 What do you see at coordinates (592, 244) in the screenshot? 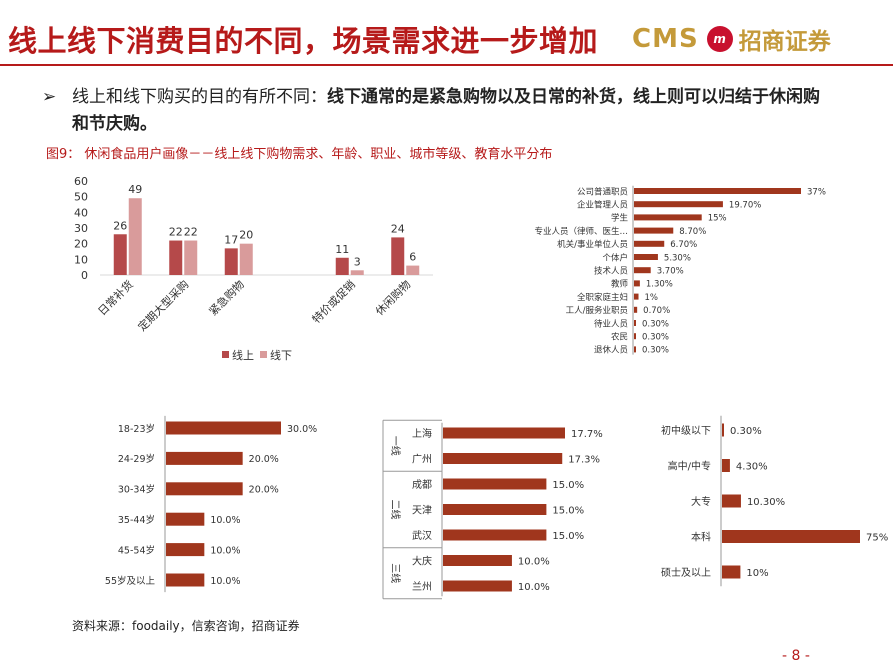
I see `occupation-category-label: 机关/事业单位人员` at bounding box center [592, 244].